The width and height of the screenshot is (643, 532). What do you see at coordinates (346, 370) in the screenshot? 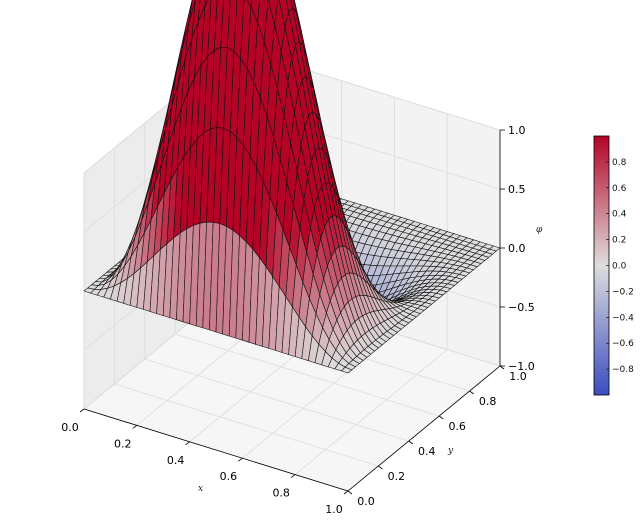
I see `surface-cell` at bounding box center [346, 370].